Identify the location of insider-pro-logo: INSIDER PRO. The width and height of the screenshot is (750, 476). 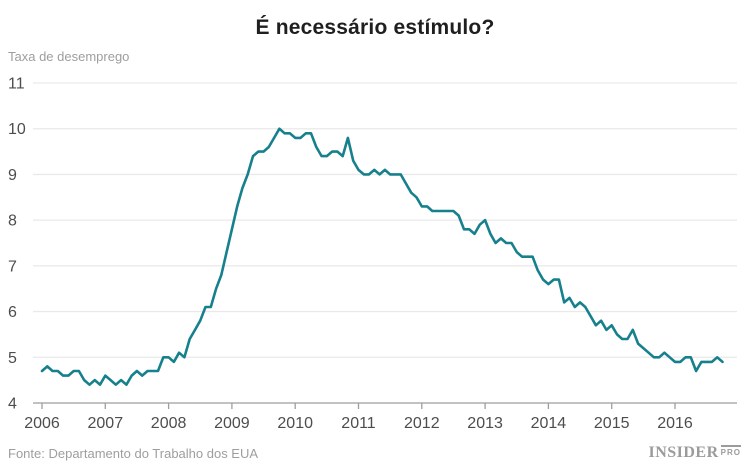
(694, 453).